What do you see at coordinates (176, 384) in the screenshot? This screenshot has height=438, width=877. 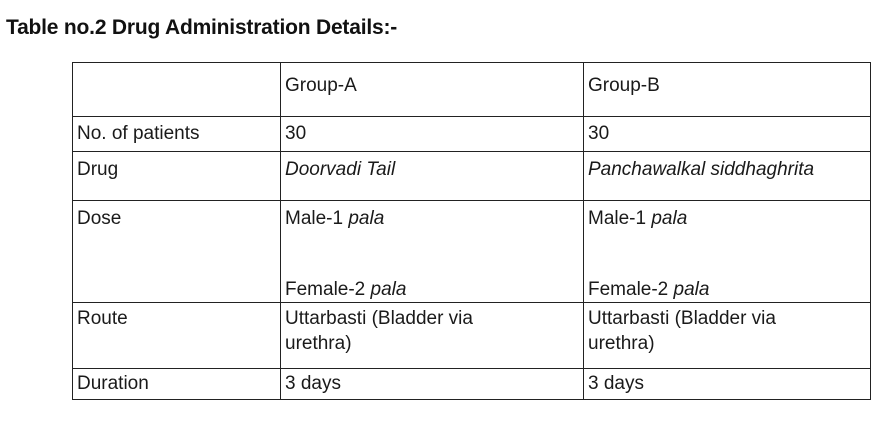 I see `row-label-duration: Duration` at bounding box center [176, 384].